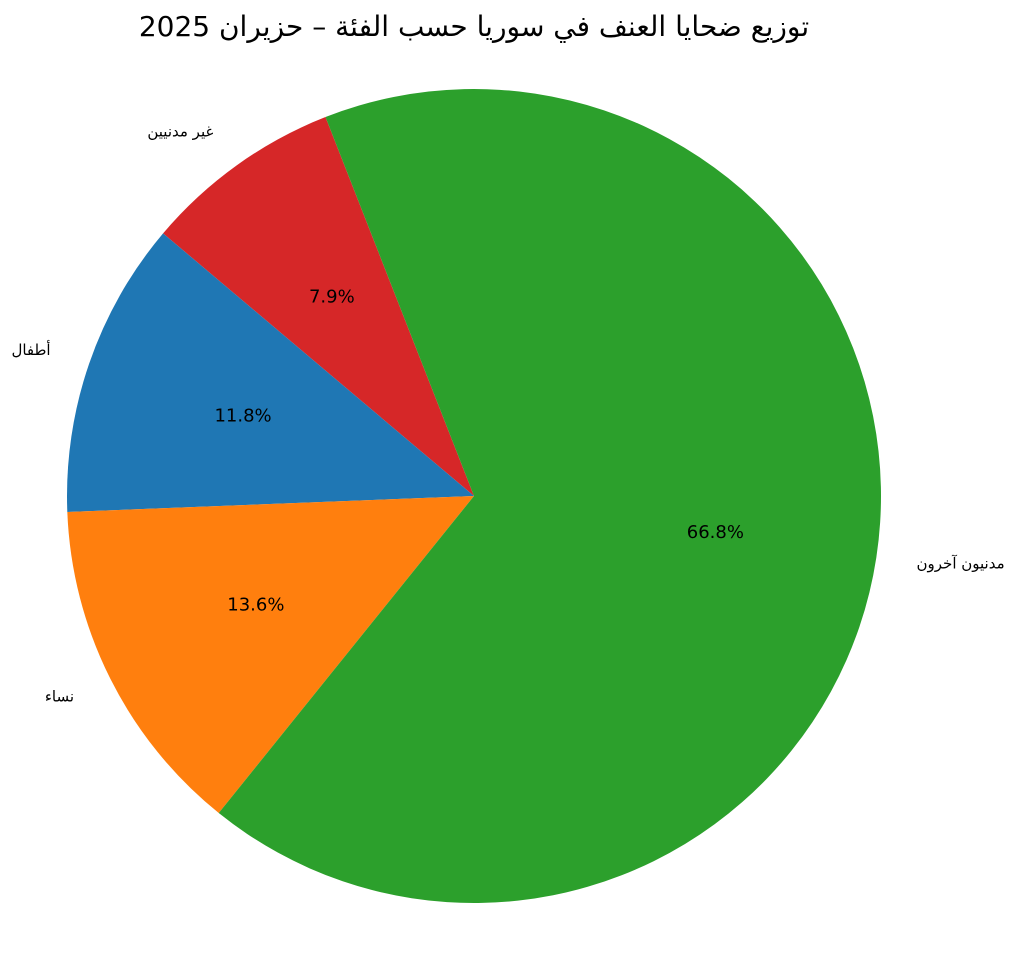 This screenshot has width=1024, height=956. What do you see at coordinates (242, 416) in the screenshot?
I see `value-label: 11.8%` at bounding box center [242, 416].